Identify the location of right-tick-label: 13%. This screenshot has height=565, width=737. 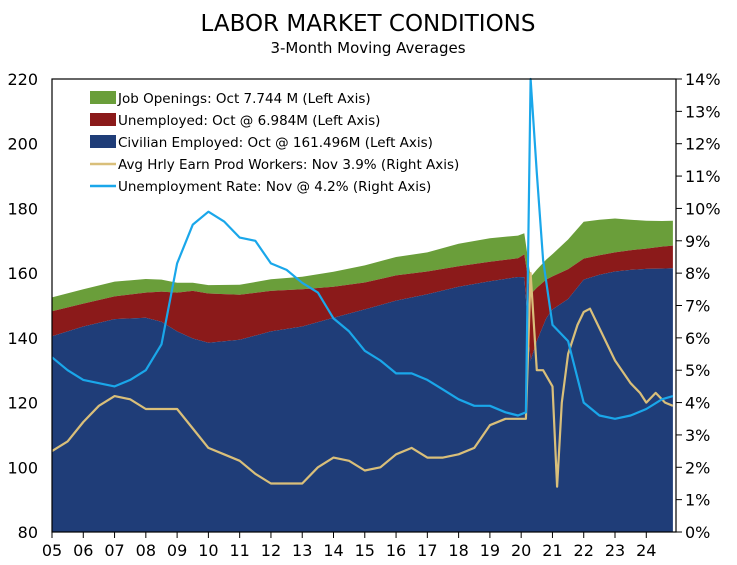
(703, 111).